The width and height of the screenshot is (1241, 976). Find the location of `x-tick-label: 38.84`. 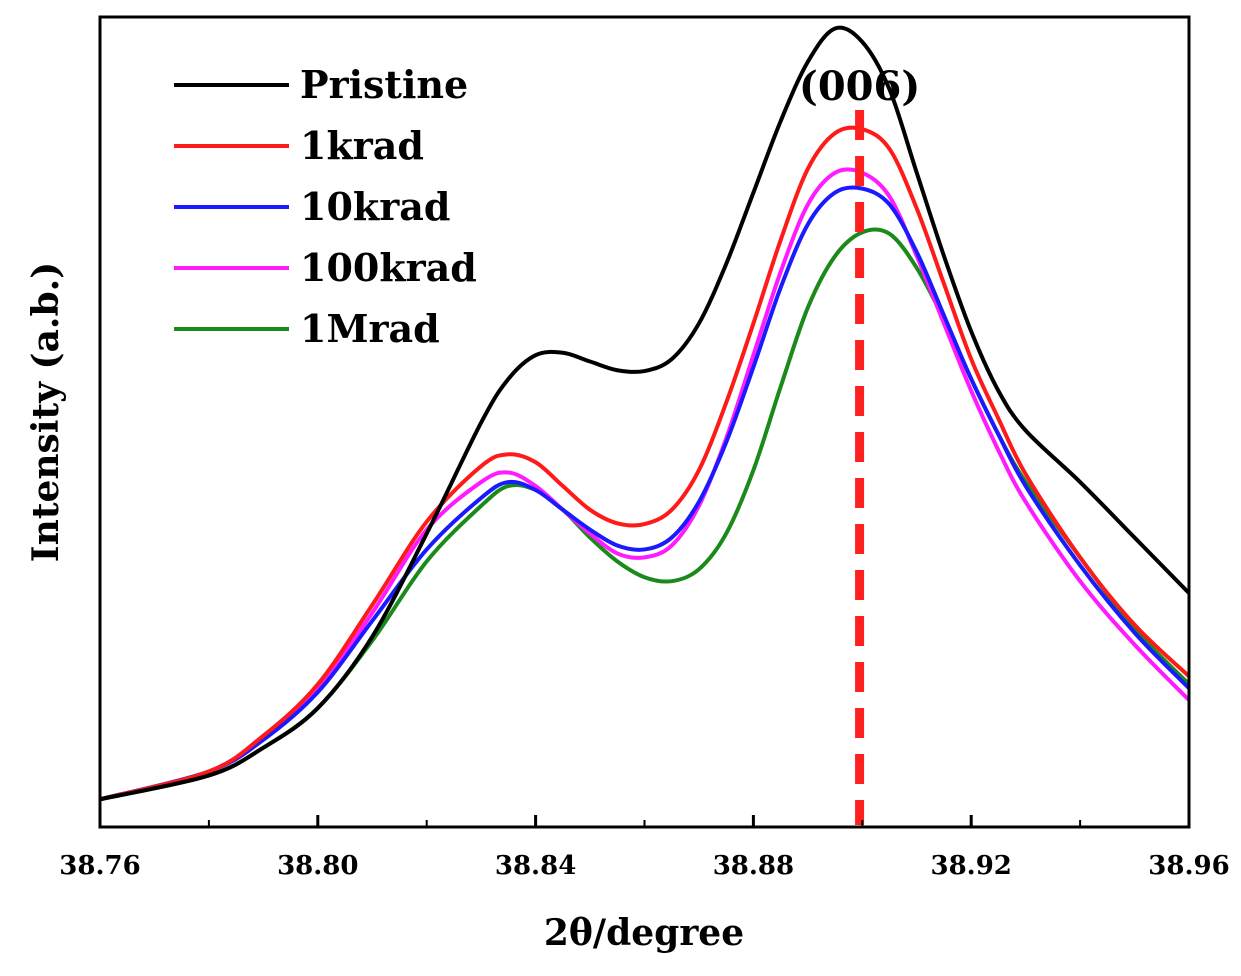

x-tick-label: 38.84 is located at coordinates (535, 866).